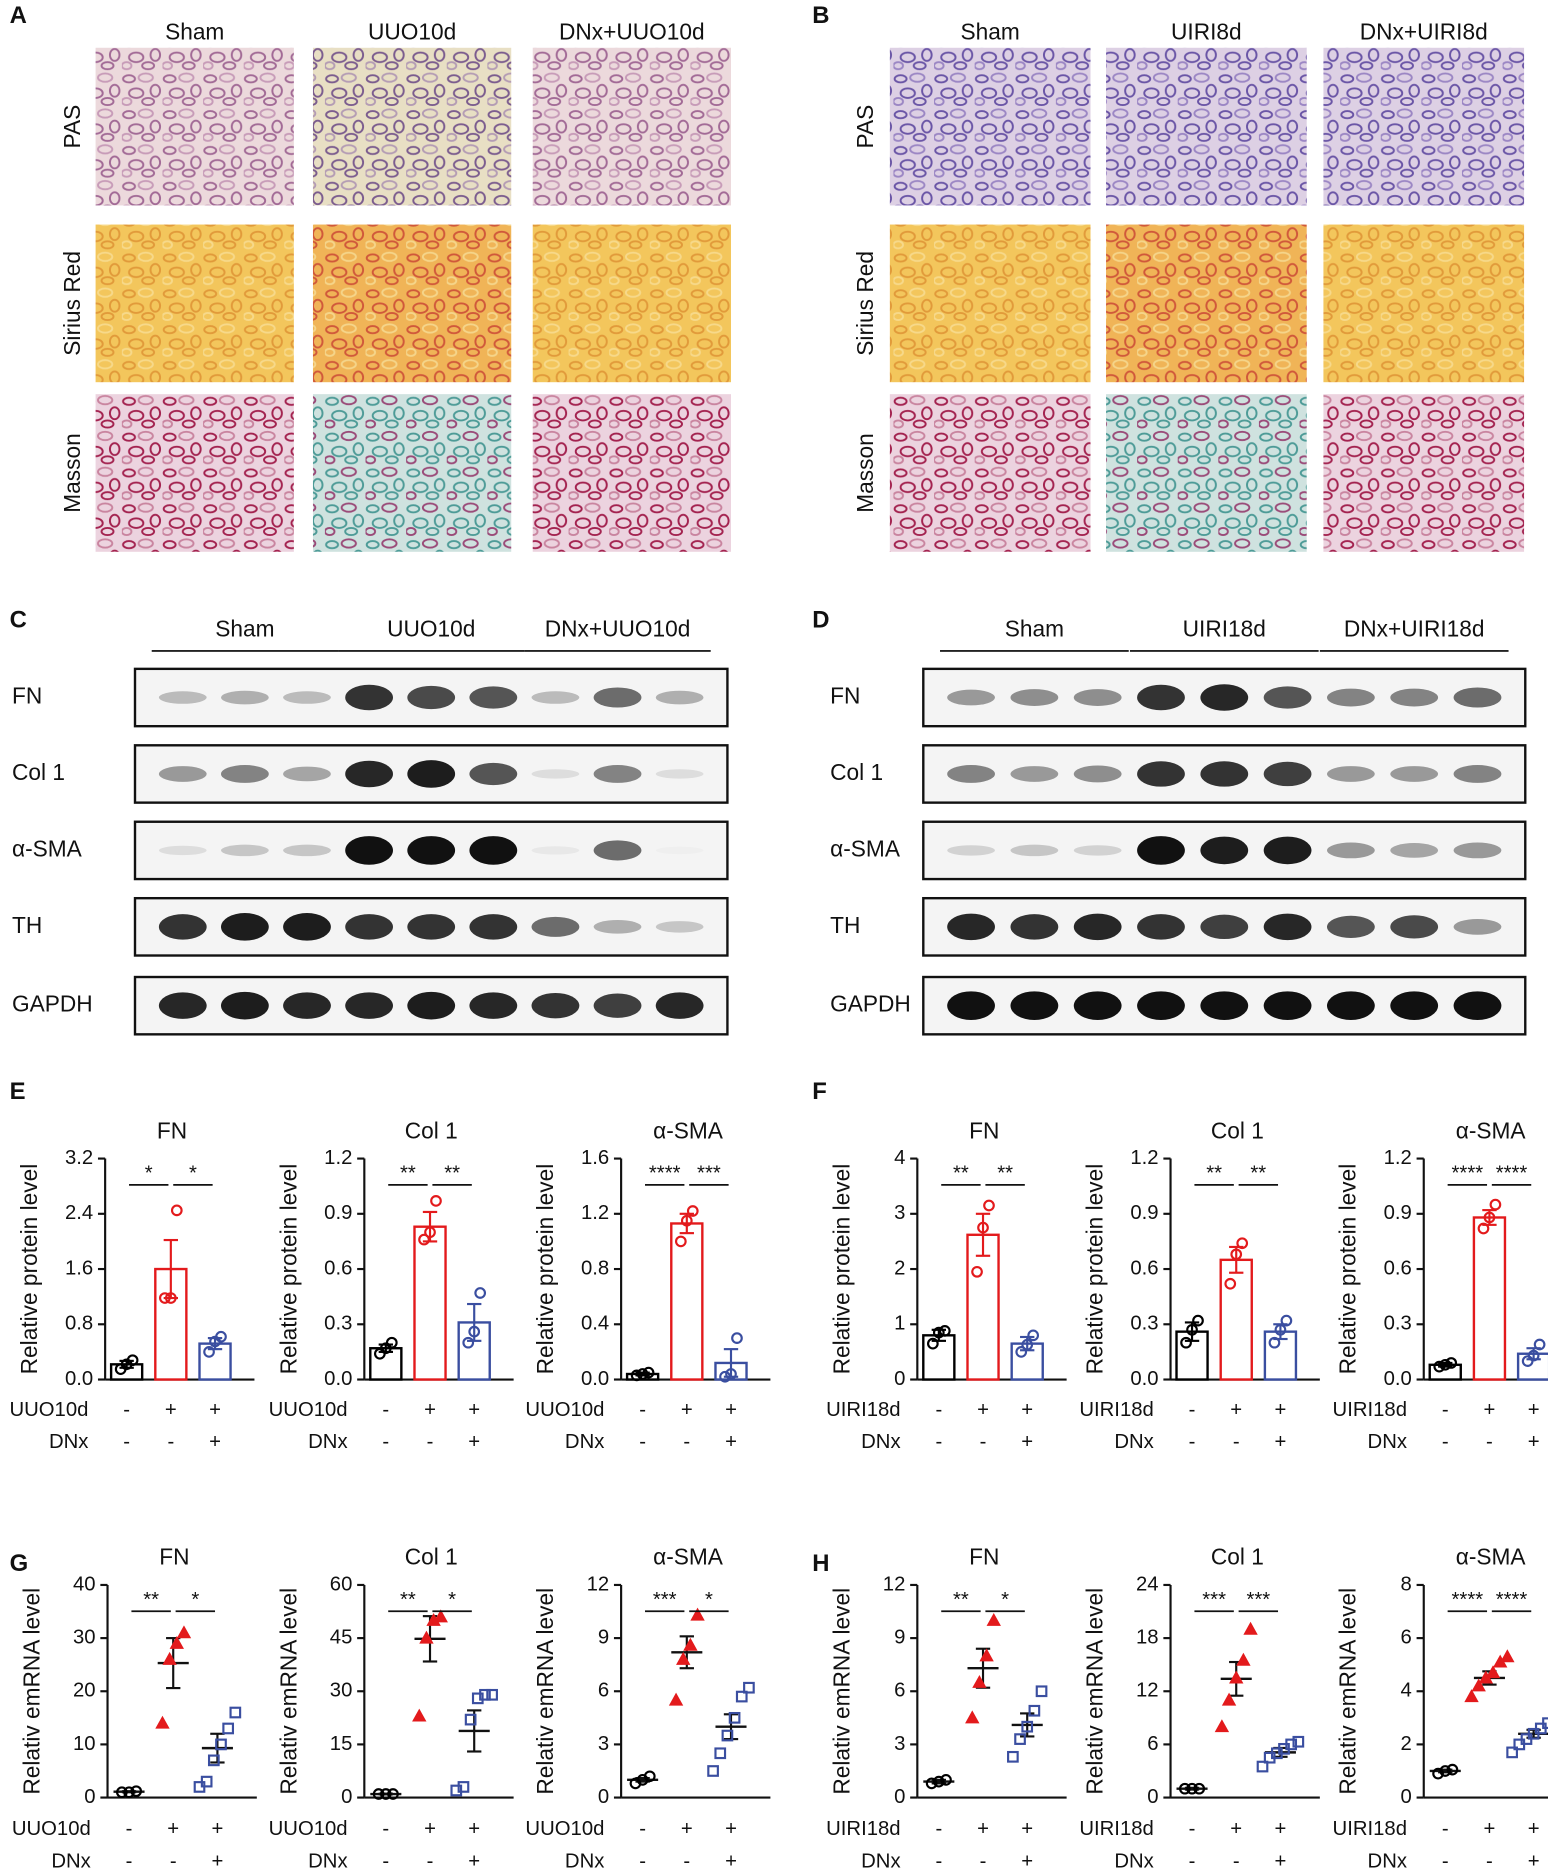  What do you see at coordinates (603, 1744) in the screenshot?
I see `y-tick-label: 3` at bounding box center [603, 1744].